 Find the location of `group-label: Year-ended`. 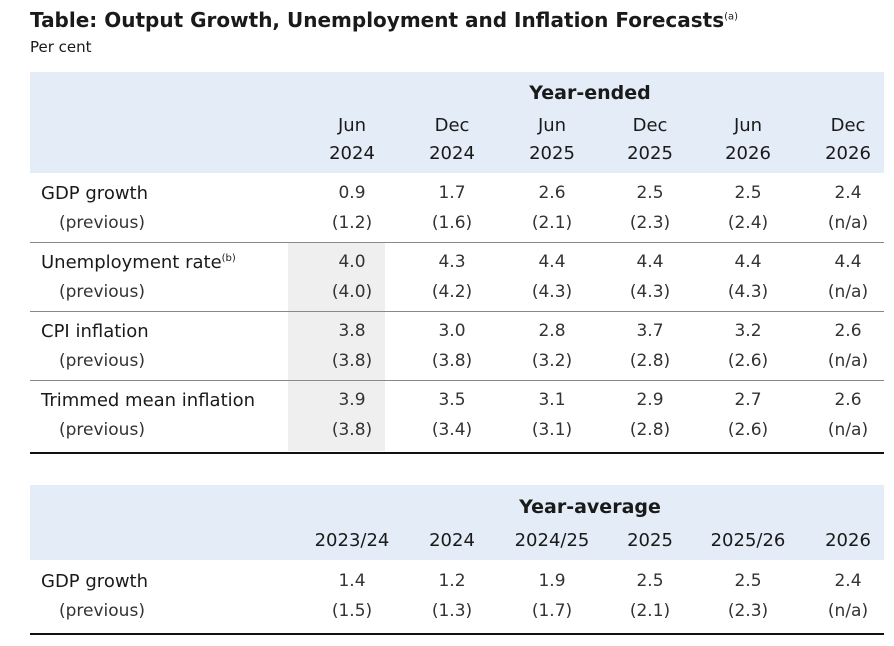

group-label: Year-ended is located at coordinates (590, 93).